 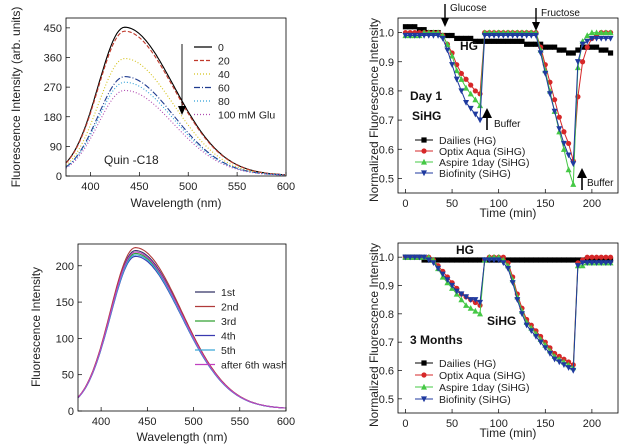 I want to click on d-ytick-label: 0.7, so click(x=386, y=343).